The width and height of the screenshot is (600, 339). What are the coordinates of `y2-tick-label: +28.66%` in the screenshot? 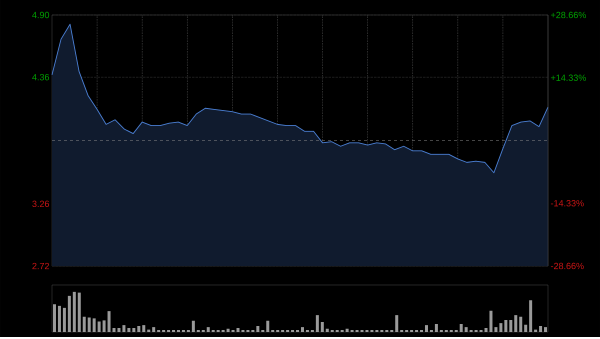 It's located at (568, 15).